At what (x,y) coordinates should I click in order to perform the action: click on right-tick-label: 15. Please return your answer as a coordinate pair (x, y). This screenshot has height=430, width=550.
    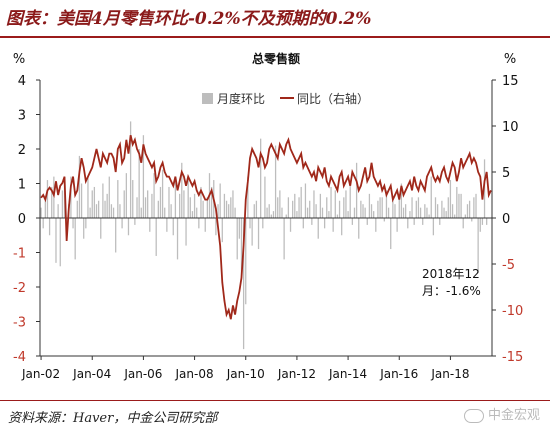
    Looking at the image, I should click on (510, 81).